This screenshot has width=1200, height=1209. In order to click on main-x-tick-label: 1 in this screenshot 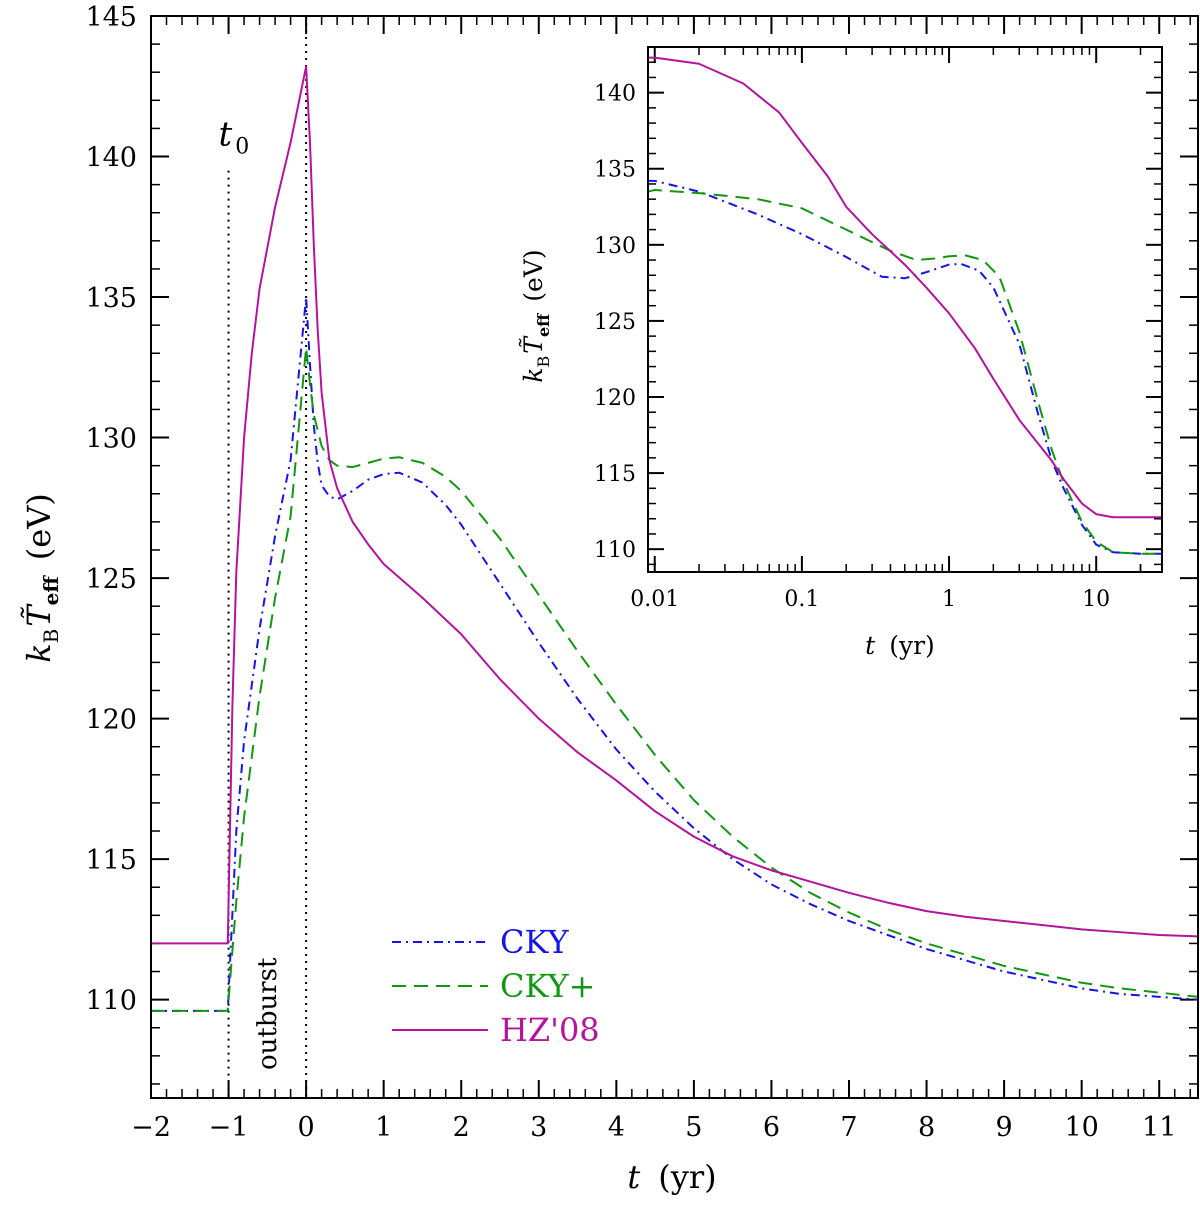, I will do `click(383, 1127)`.